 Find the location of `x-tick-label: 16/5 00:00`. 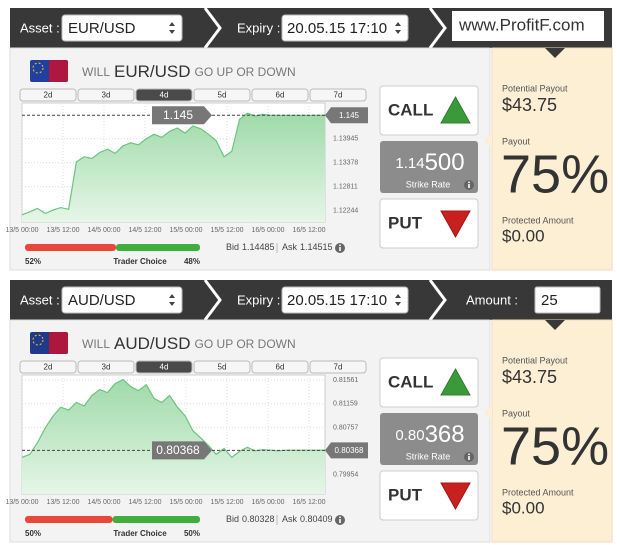

x-tick-label: 16/5 00:00 is located at coordinates (267, 230).